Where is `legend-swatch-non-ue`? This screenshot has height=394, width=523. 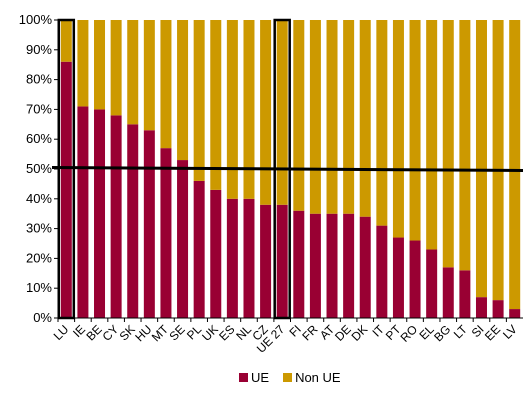 legend-swatch-non-ue is located at coordinates (288, 377).